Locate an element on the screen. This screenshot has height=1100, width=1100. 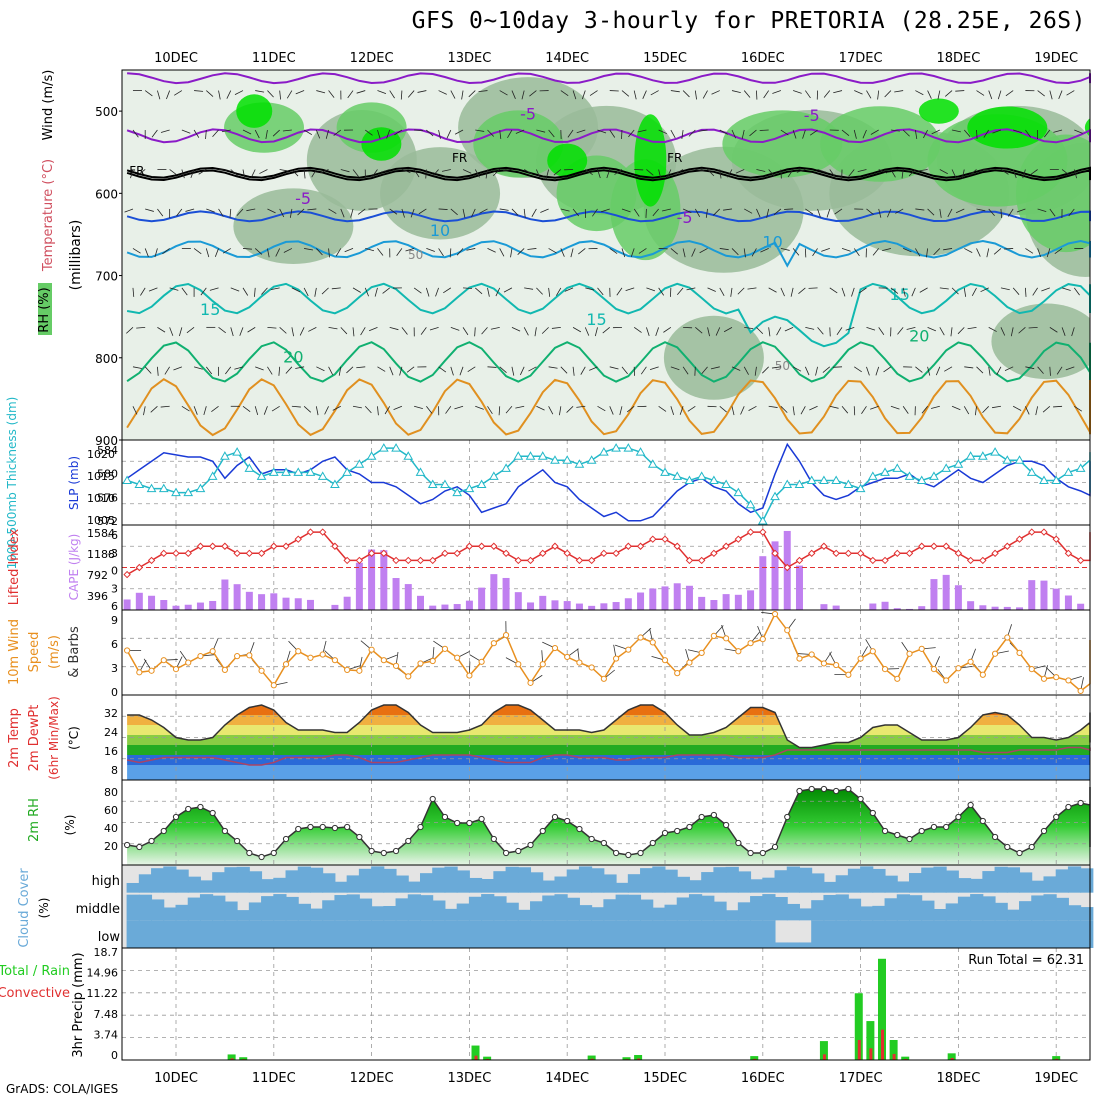
contour-label-5: -5 is located at coordinates (303, 198).